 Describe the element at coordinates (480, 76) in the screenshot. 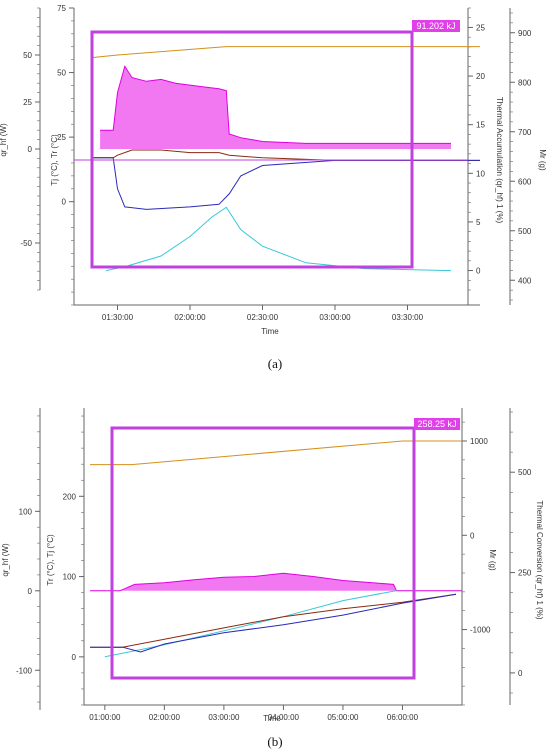

I see `thermal-tick-label: 20` at that location.